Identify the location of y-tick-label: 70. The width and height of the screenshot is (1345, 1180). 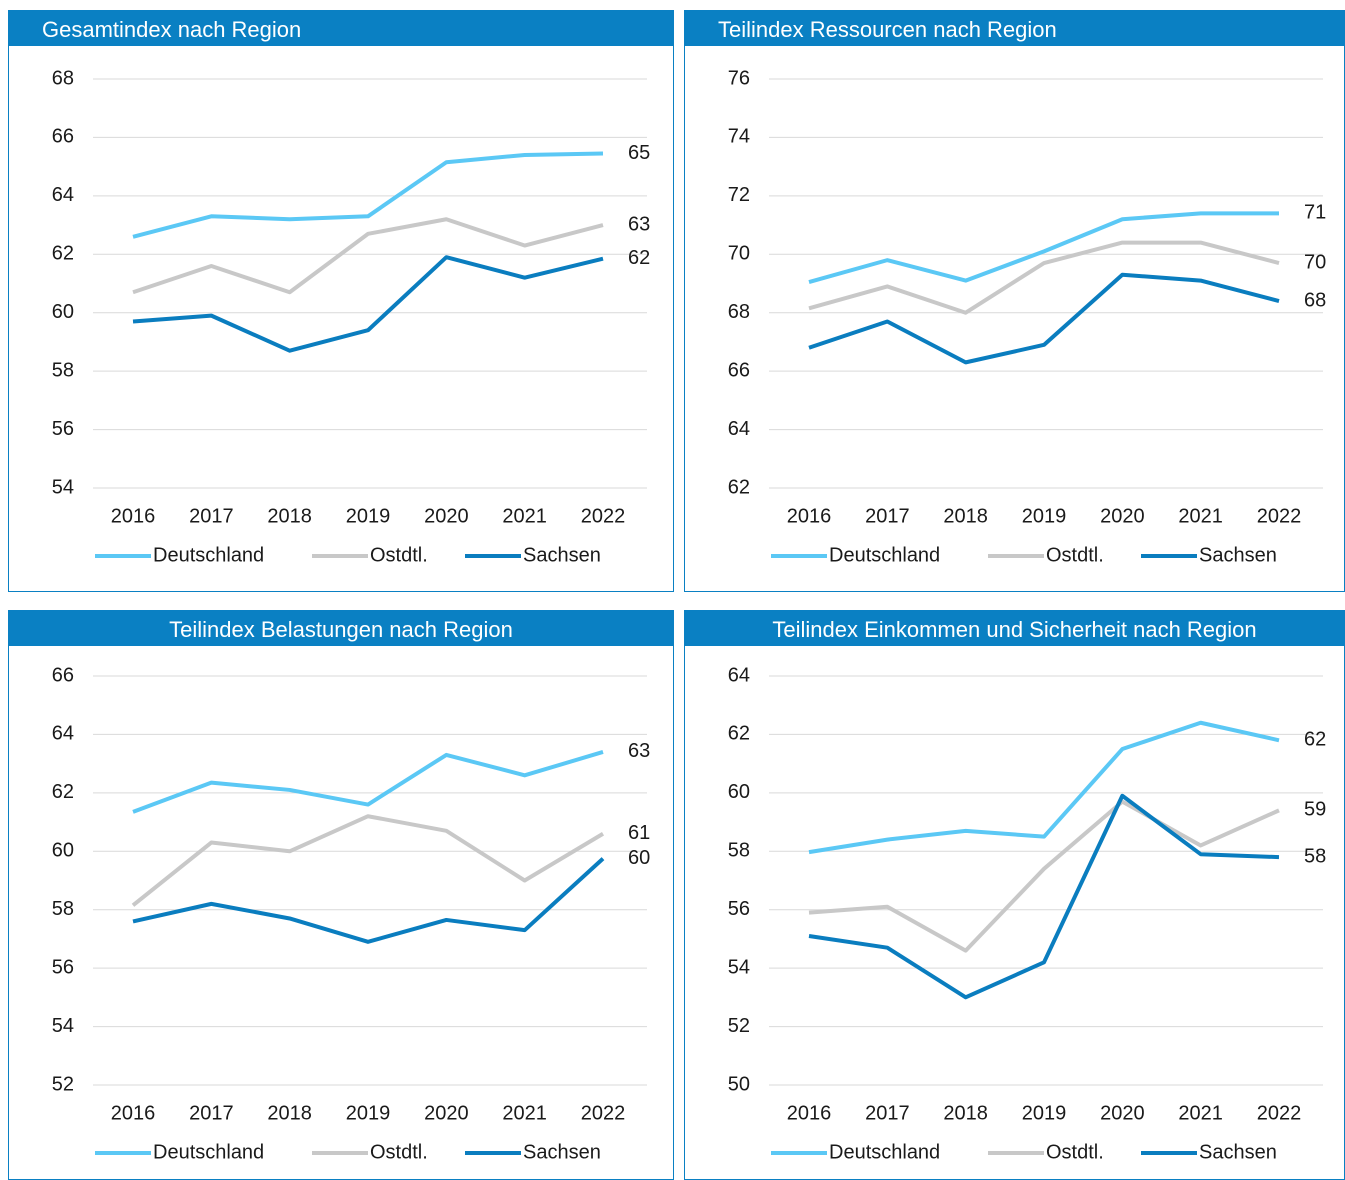
(739, 254).